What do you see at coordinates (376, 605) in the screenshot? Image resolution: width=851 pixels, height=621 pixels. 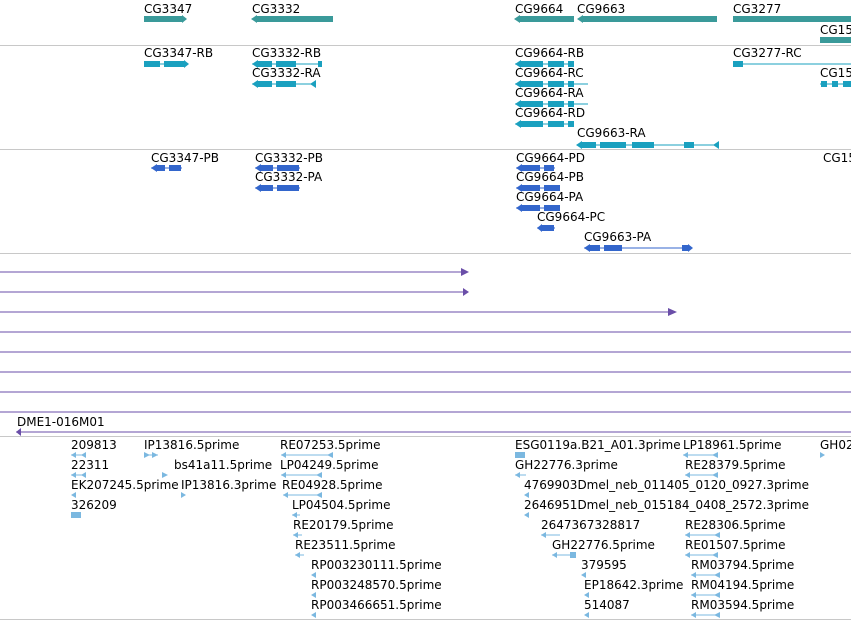 I see `est-label: RP003466651.5prime` at bounding box center [376, 605].